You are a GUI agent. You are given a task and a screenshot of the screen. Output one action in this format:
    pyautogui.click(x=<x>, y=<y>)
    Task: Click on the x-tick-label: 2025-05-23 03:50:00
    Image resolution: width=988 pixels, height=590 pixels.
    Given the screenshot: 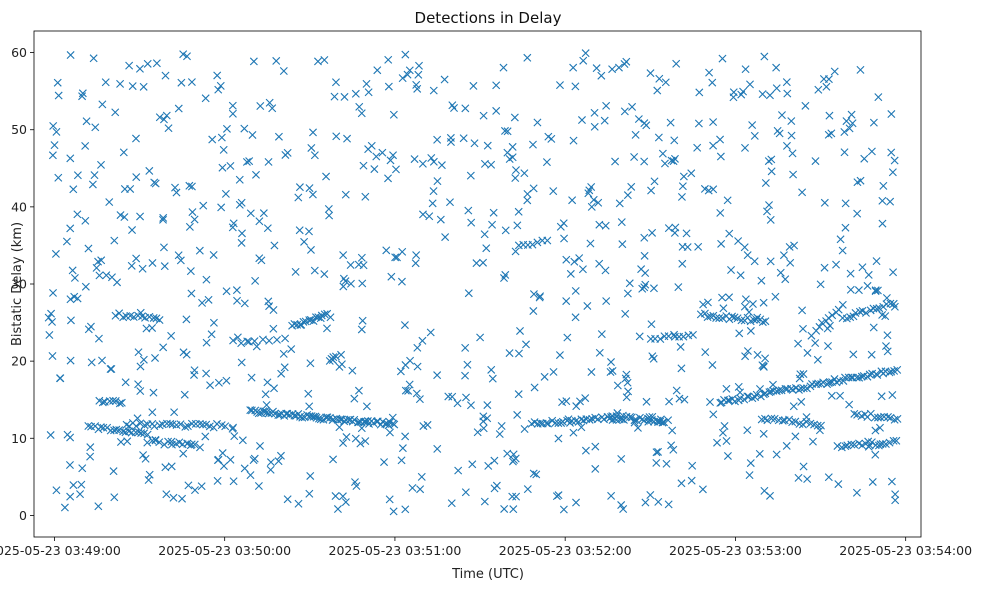 What is the action you would take?
    pyautogui.click(x=224, y=550)
    